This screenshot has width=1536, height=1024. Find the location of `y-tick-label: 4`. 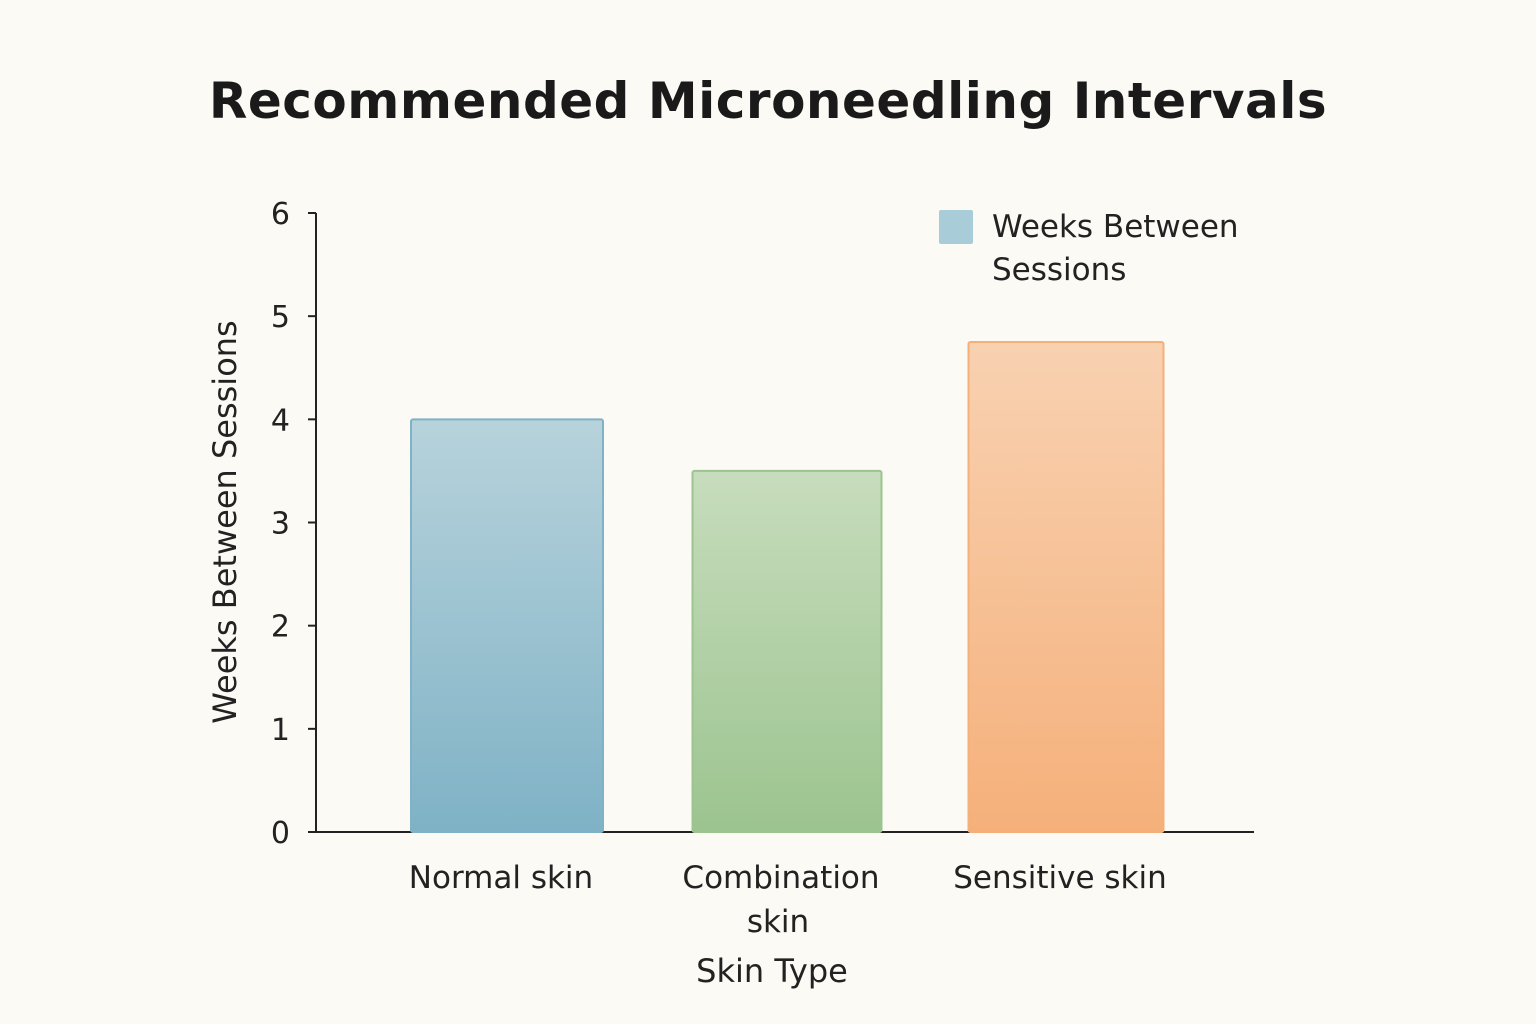

y-tick-label: 4 is located at coordinates (280, 420).